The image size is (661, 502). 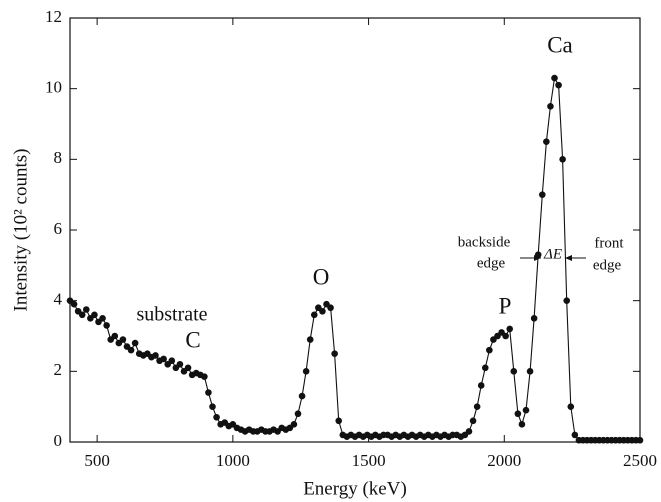 What do you see at coordinates (505, 305) in the screenshot?
I see `annotation: P` at bounding box center [505, 305].